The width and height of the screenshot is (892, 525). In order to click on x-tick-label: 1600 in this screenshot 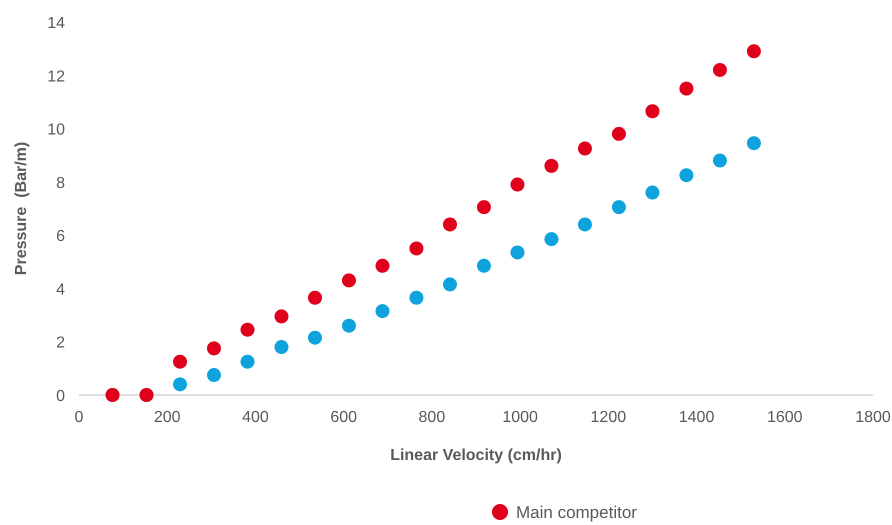, I will do `click(784, 417)`.